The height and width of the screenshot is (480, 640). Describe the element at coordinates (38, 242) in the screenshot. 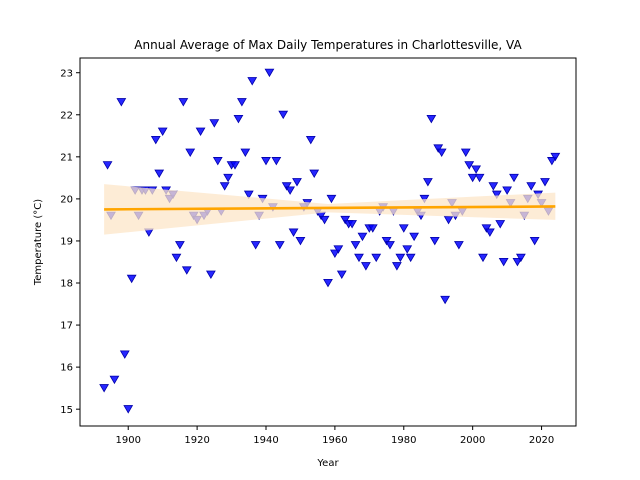

I see `y-axis-label: Temperature (°C)` at that location.